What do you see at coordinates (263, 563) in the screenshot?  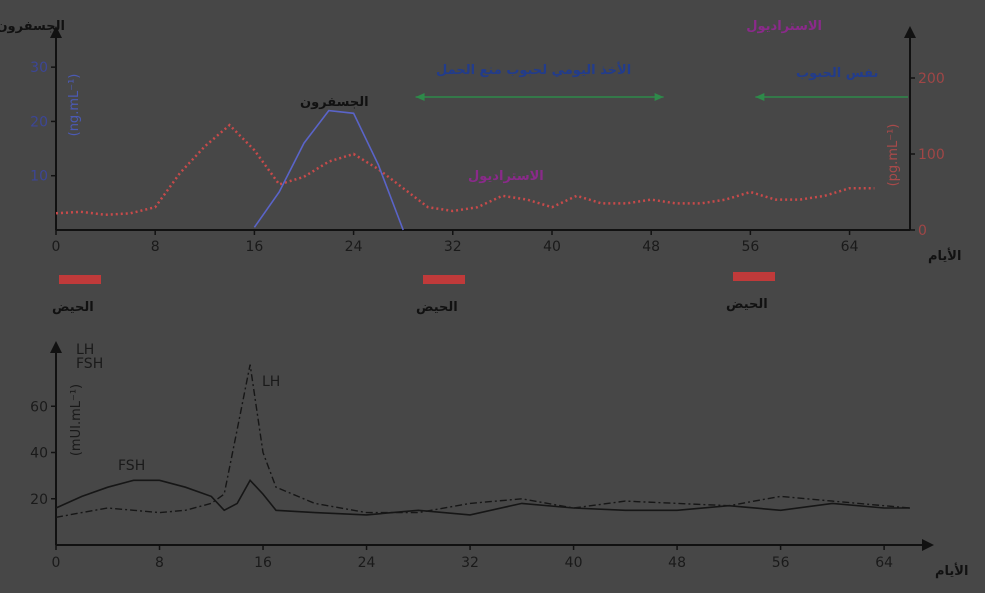 I see `bottom-x-tick-label: 16` at bounding box center [263, 563].